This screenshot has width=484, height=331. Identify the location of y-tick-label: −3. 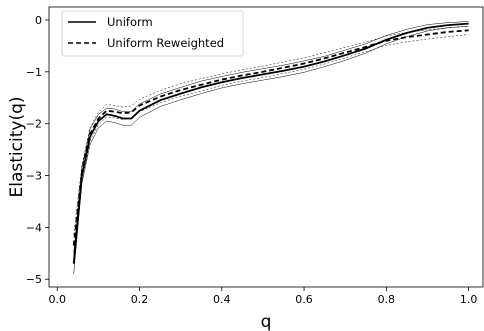
(34, 176).